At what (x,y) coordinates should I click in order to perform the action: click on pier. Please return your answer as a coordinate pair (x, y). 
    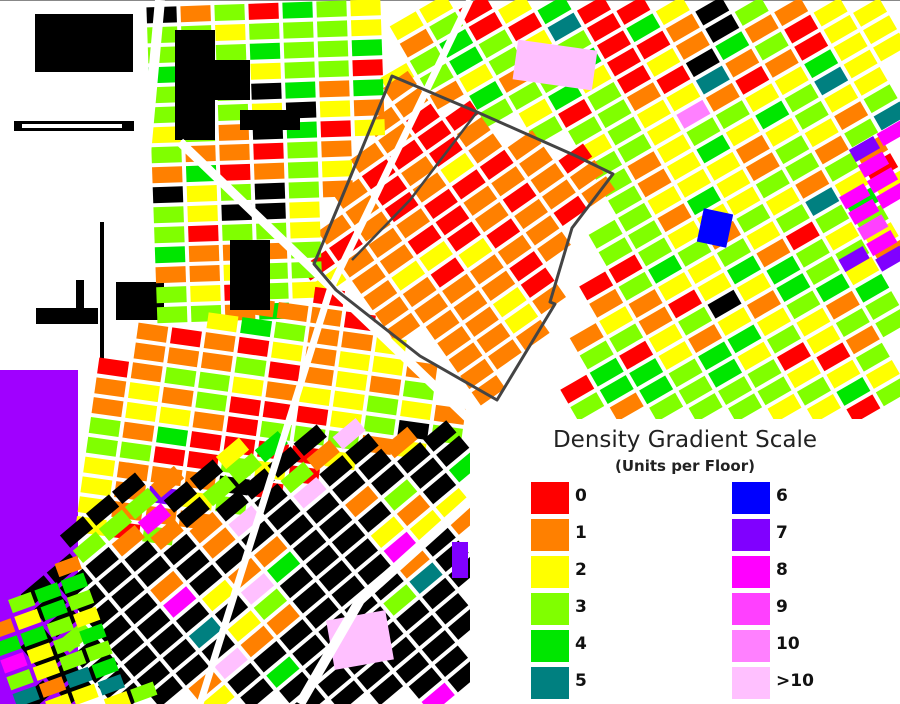
    Looking at the image, I should click on (80, 300).